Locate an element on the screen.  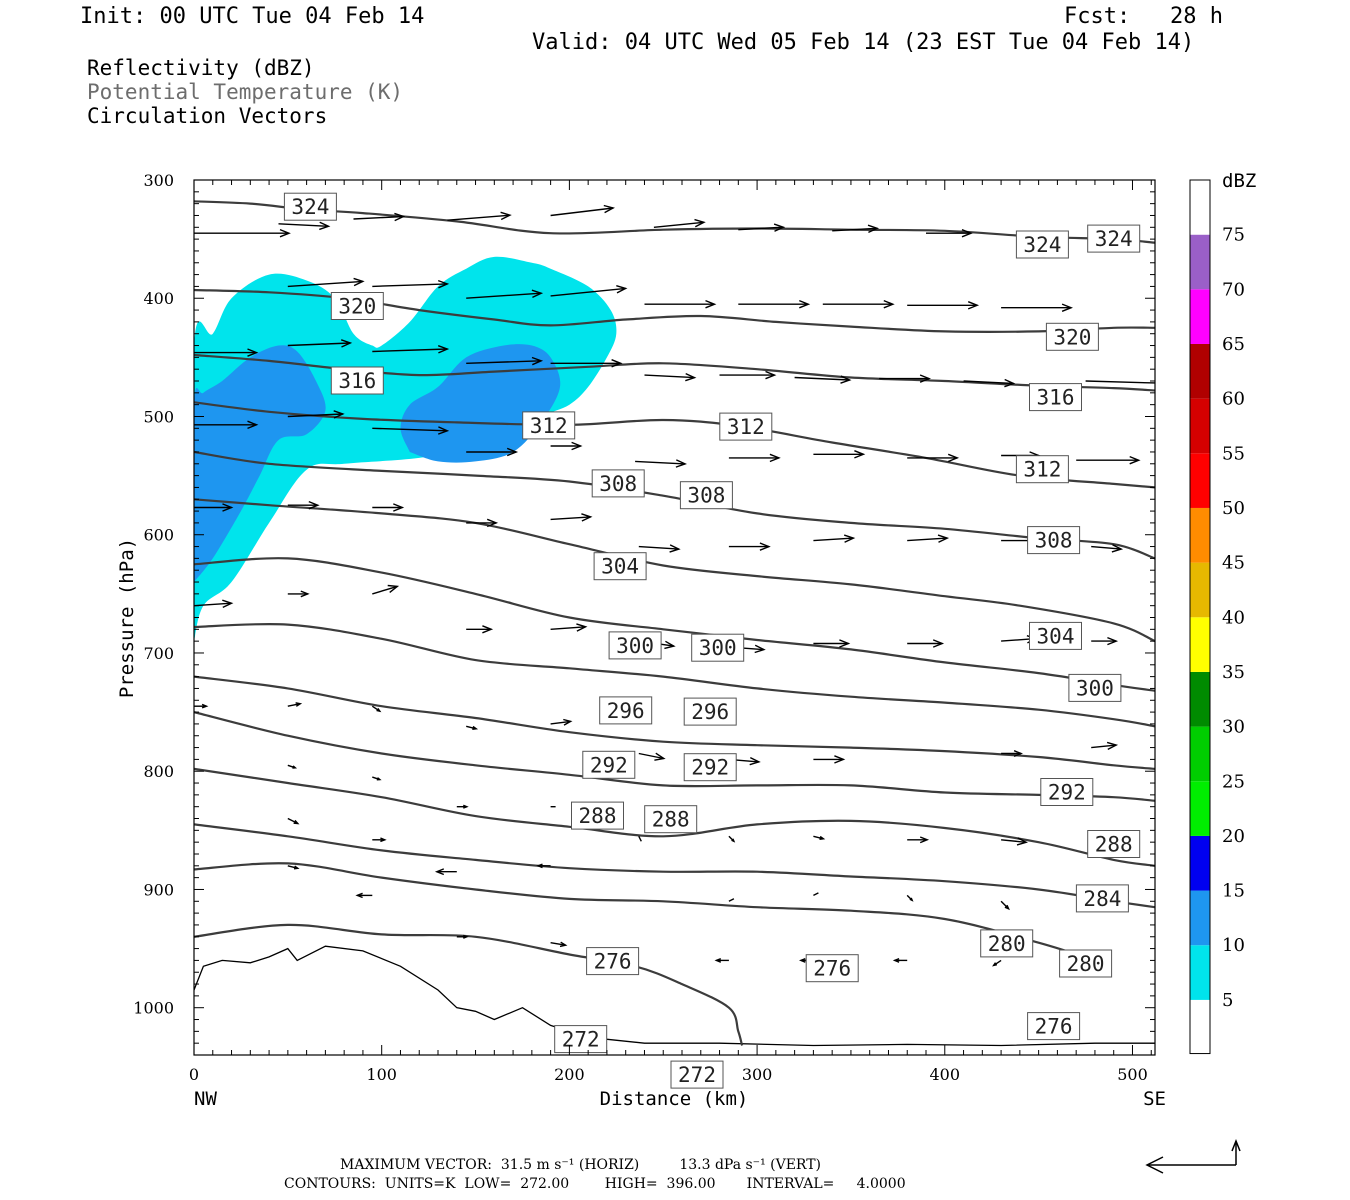
colorbar-tick-label: 65 is located at coordinates (1233, 344).